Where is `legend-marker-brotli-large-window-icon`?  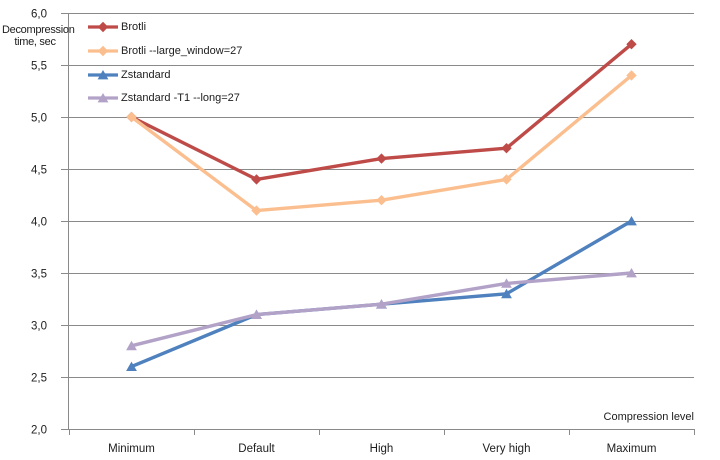
legend-marker-brotli-large-window-icon is located at coordinates (103, 51).